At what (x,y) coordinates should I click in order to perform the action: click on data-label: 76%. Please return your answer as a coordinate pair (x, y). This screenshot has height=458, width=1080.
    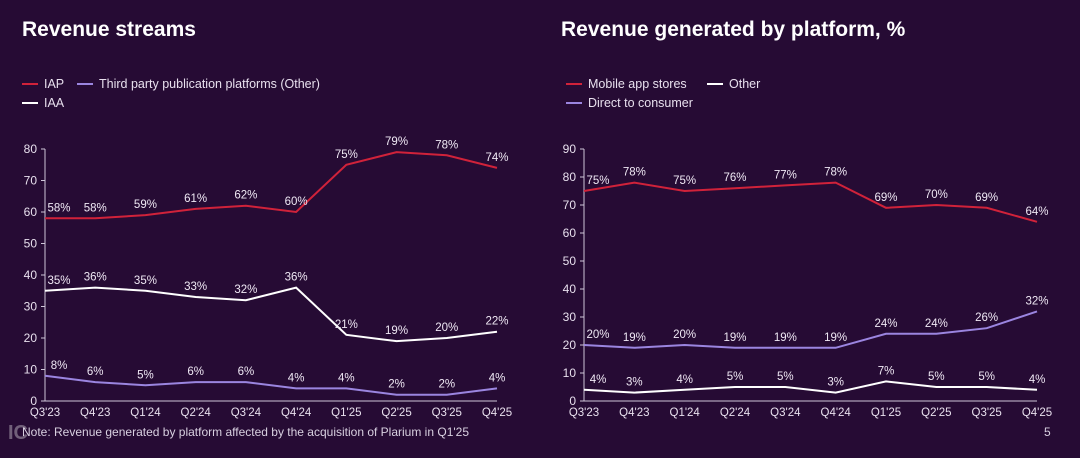
    Looking at the image, I should click on (734, 178).